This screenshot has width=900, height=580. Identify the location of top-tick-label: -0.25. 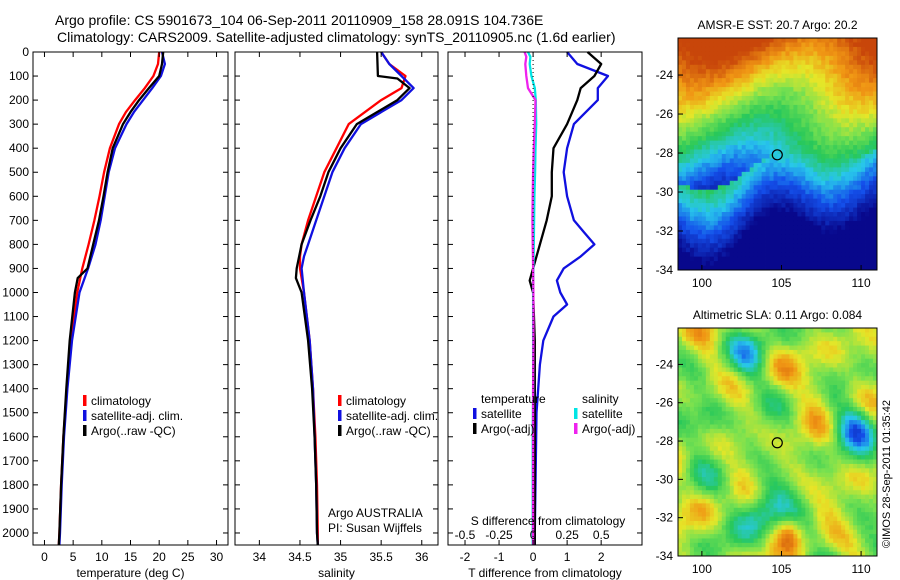
(499, 535).